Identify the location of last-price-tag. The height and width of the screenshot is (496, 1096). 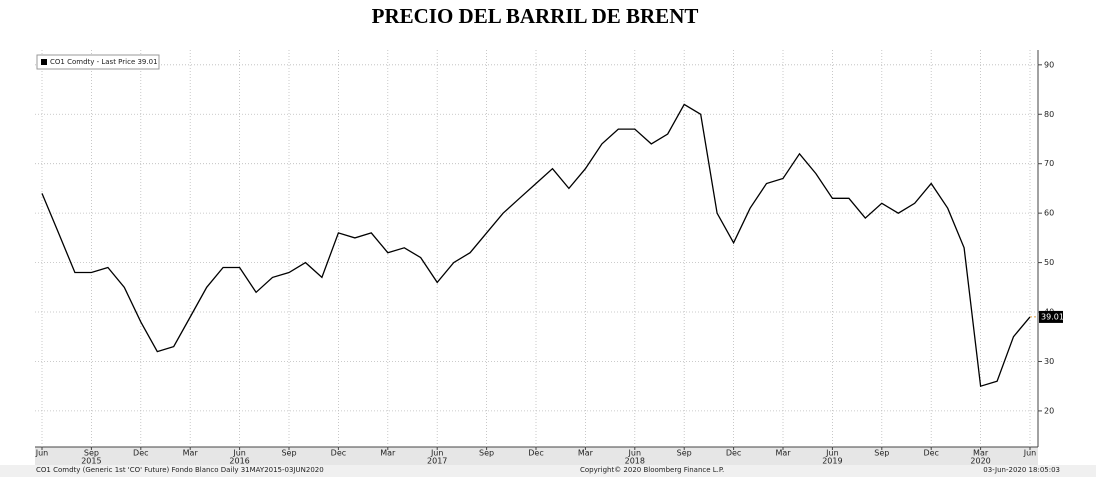
(1051, 316).